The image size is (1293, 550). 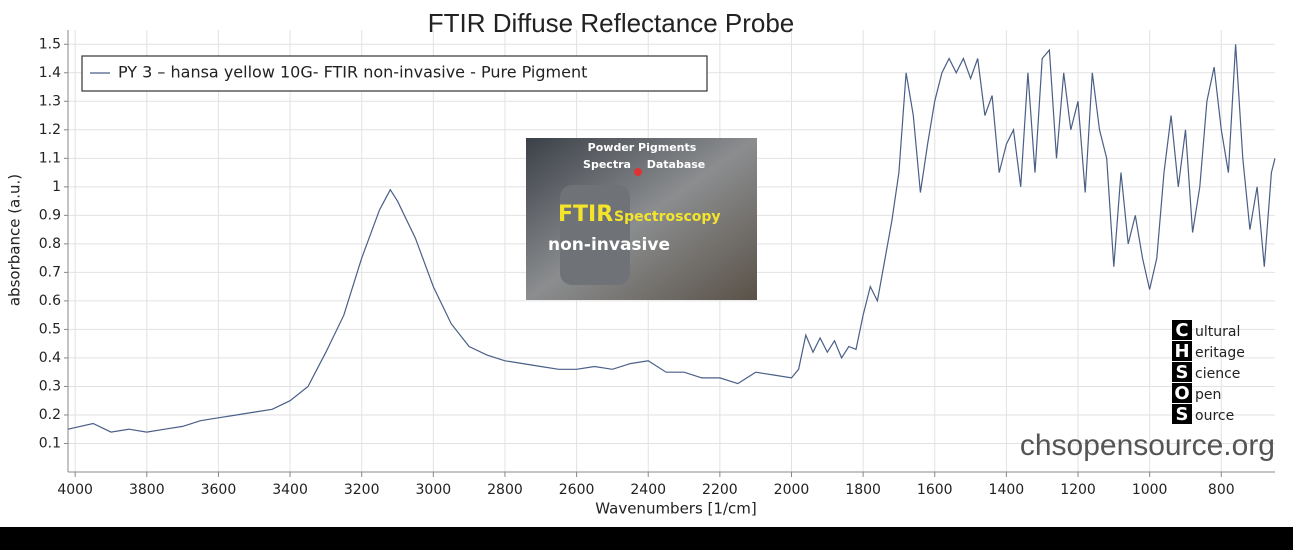 What do you see at coordinates (50, 272) in the screenshot?
I see `y-tick-label: 0.7` at bounding box center [50, 272].